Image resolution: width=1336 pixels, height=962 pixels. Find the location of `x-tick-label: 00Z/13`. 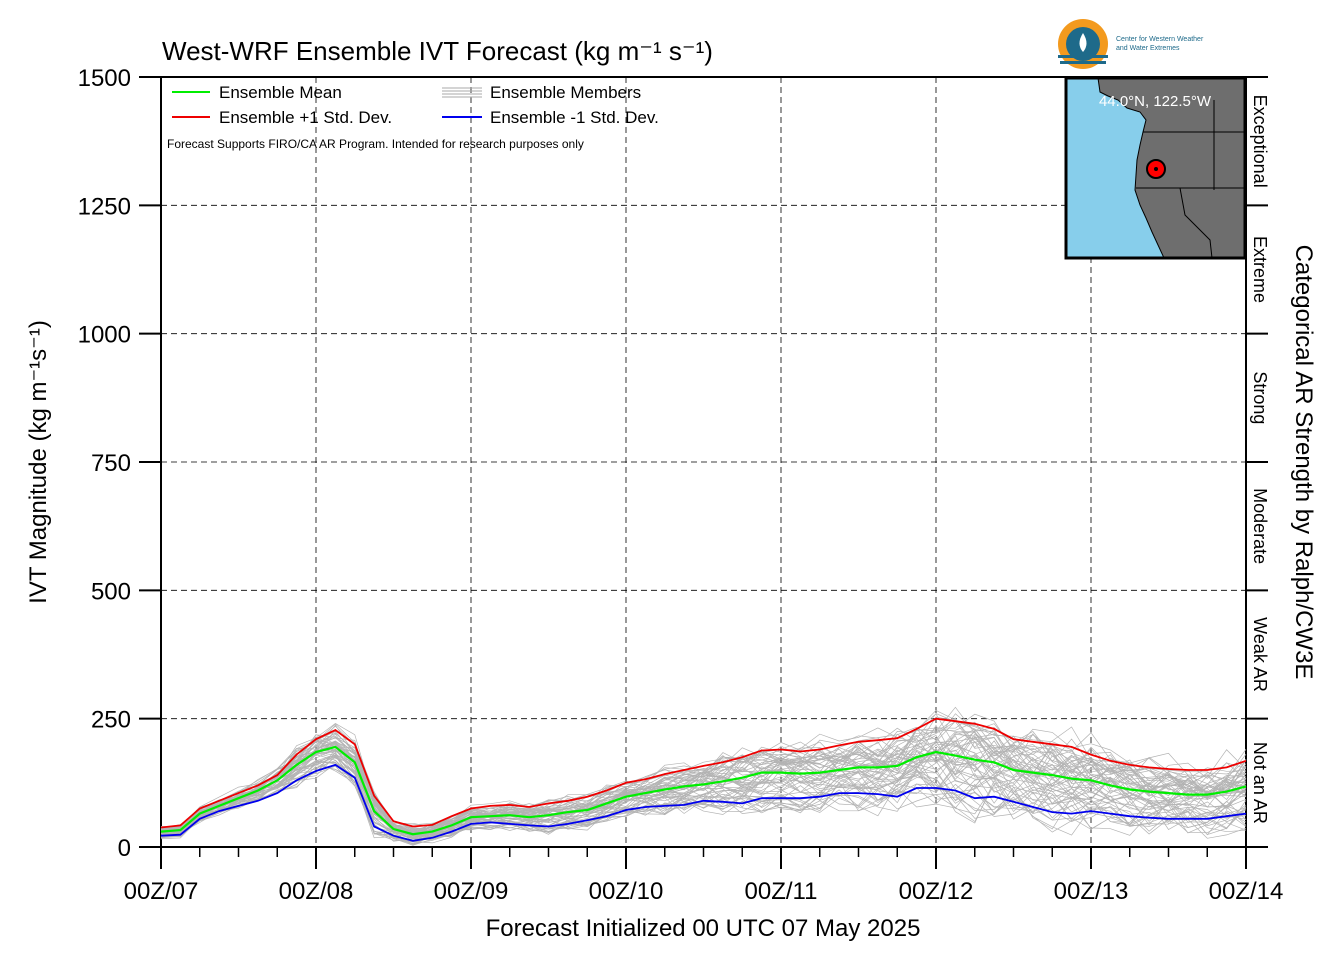

x-tick-label: 00Z/13 is located at coordinates (1091, 891).